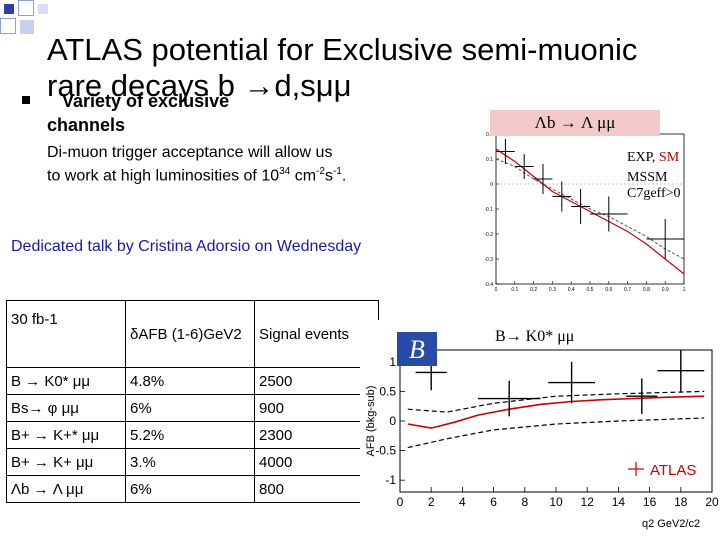  I want to click on x-tick-label: 2, so click(431, 502).